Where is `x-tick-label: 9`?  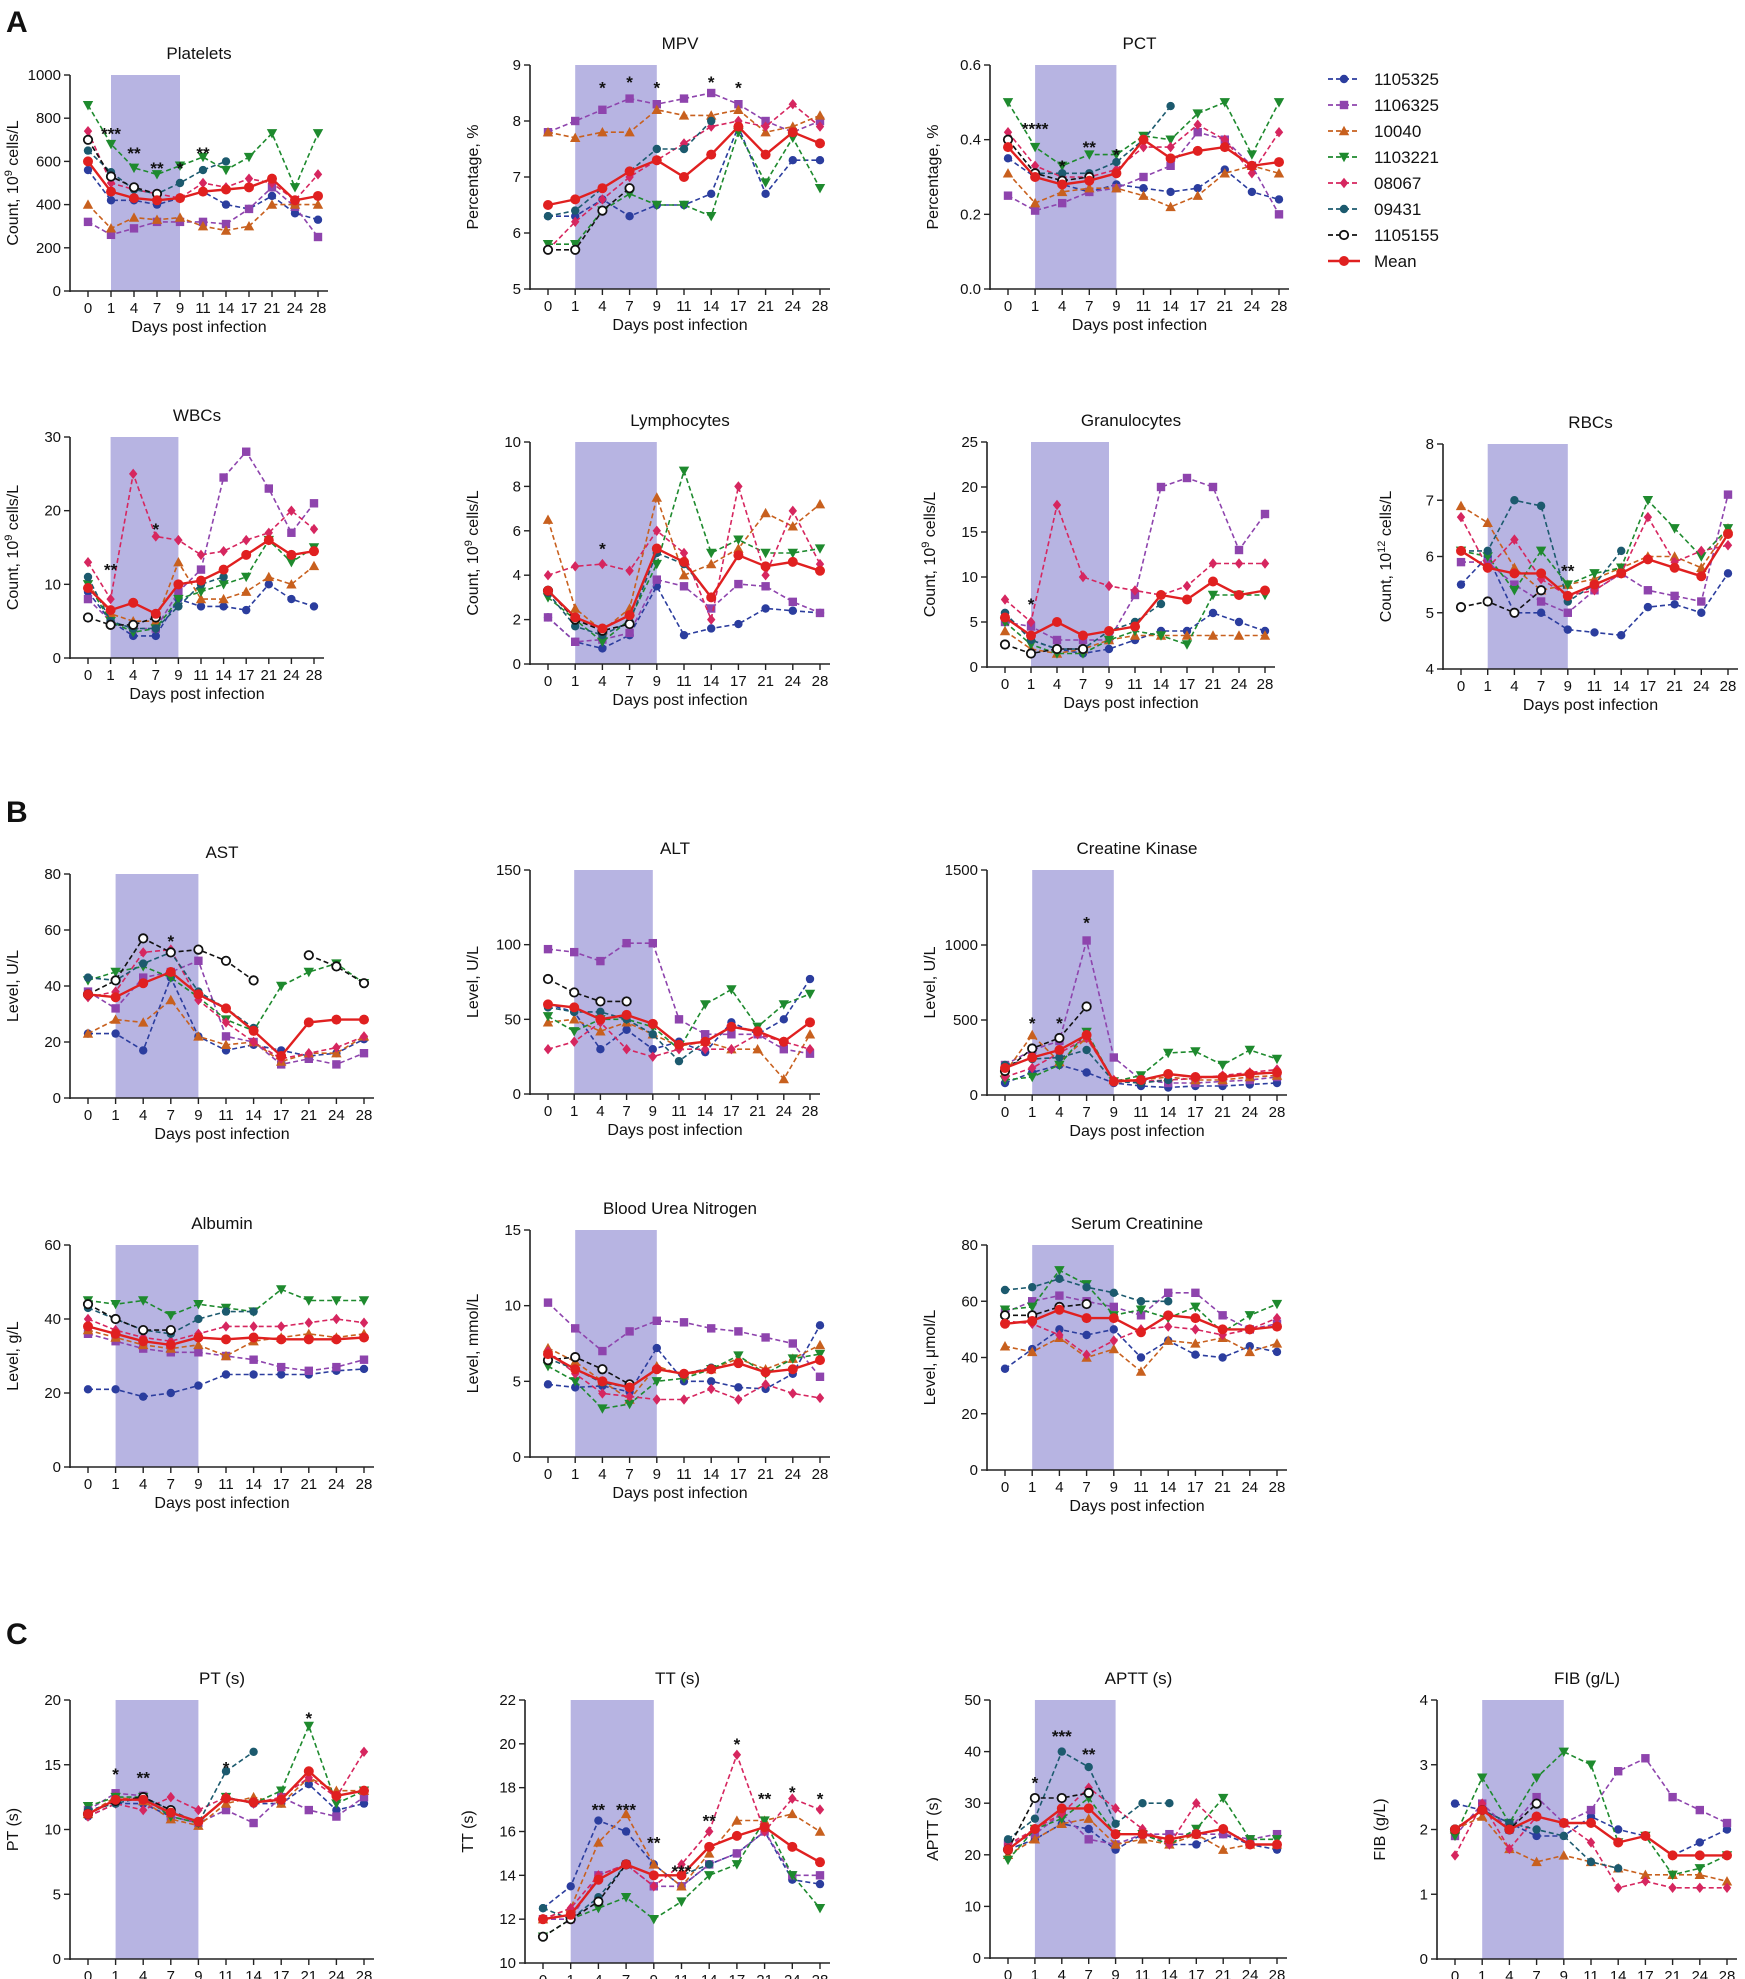 x-tick-label: 9 is located at coordinates (654, 1975).